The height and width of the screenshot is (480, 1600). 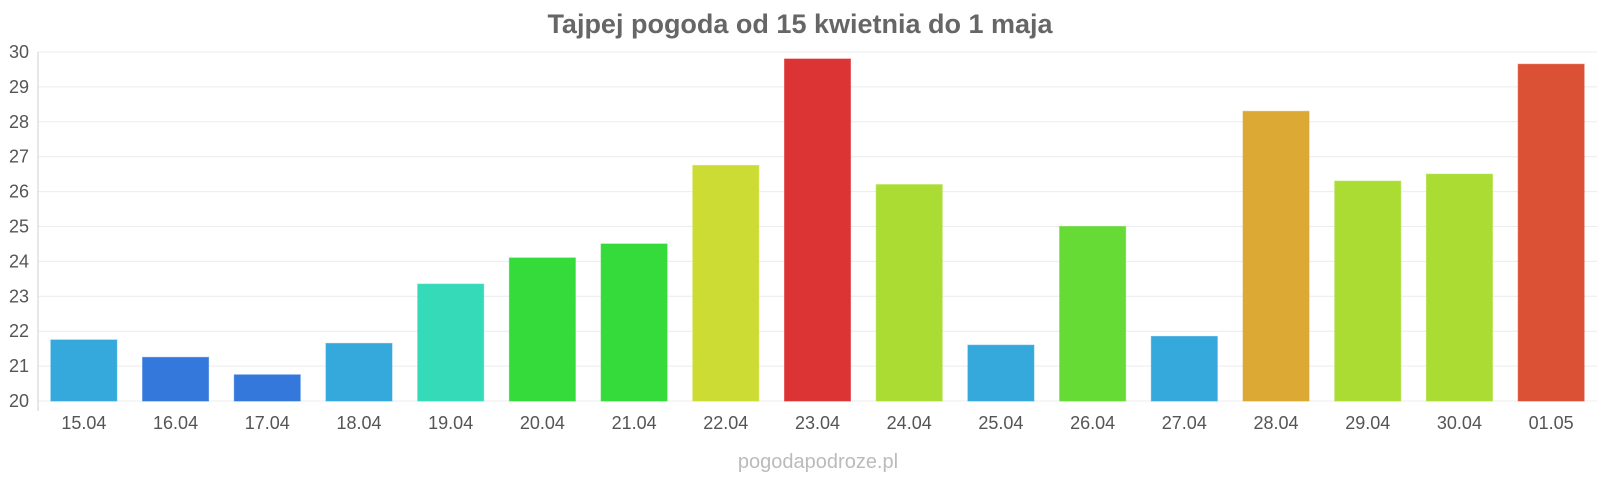 I want to click on y-tick-label: 25, so click(x=19, y=227).